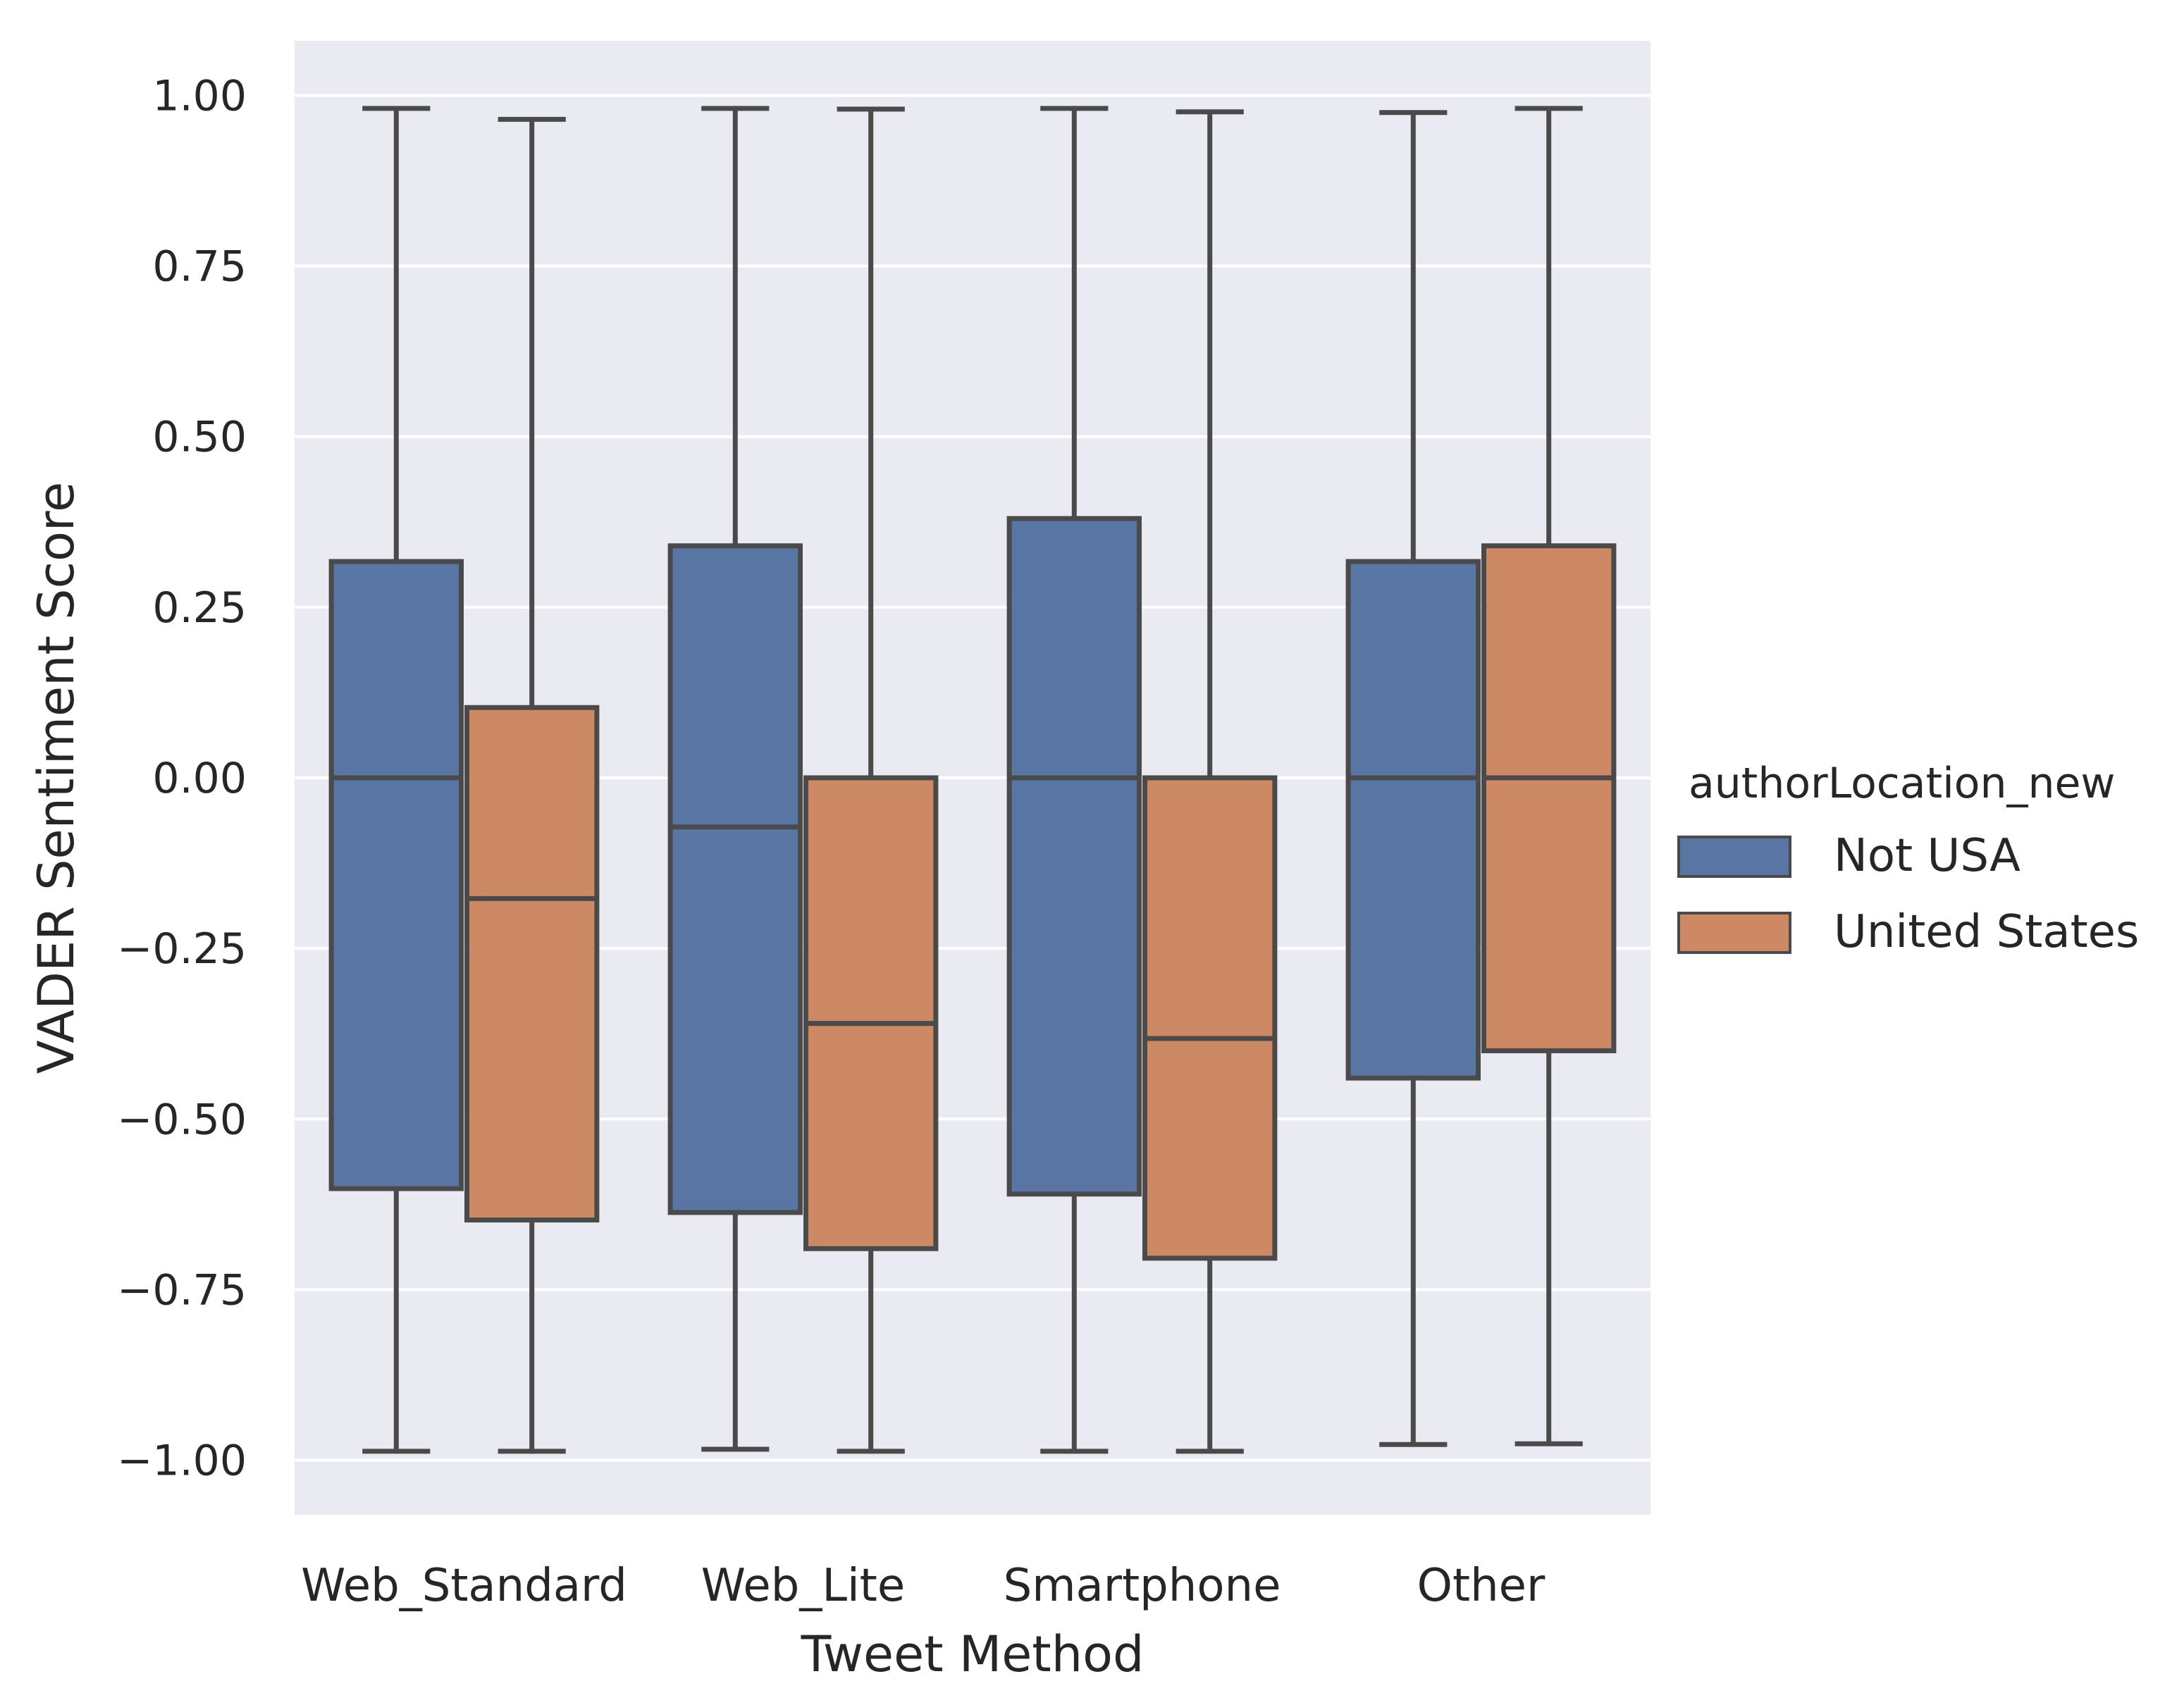 This screenshot has height=1705, width=2184. I want to click on legend-item: United States, so click(1908, 932).